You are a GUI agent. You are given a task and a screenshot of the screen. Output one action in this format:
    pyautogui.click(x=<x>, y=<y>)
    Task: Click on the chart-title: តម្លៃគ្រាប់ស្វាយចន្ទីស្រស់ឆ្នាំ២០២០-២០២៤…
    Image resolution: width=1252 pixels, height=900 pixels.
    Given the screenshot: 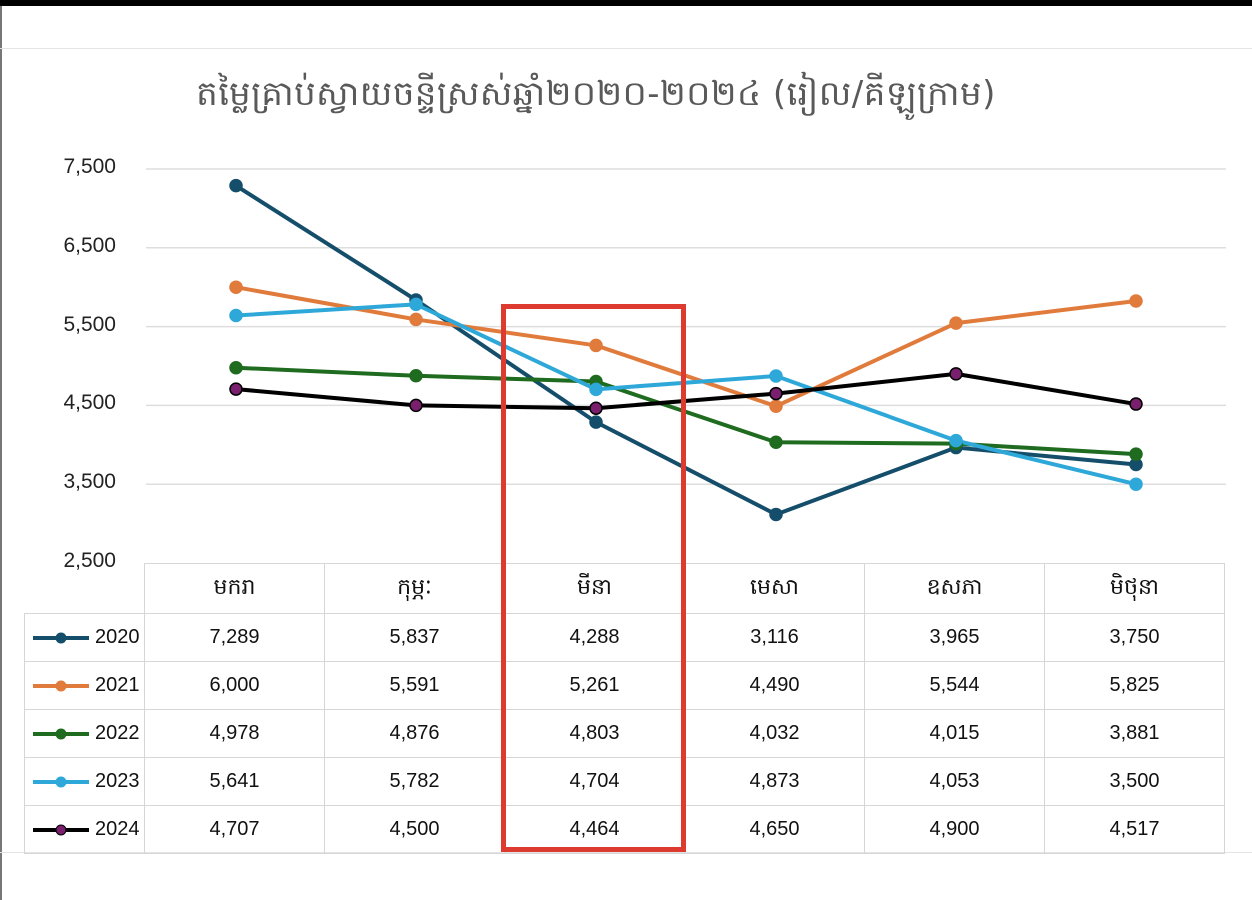 What is the action you would take?
    pyautogui.click(x=596, y=94)
    